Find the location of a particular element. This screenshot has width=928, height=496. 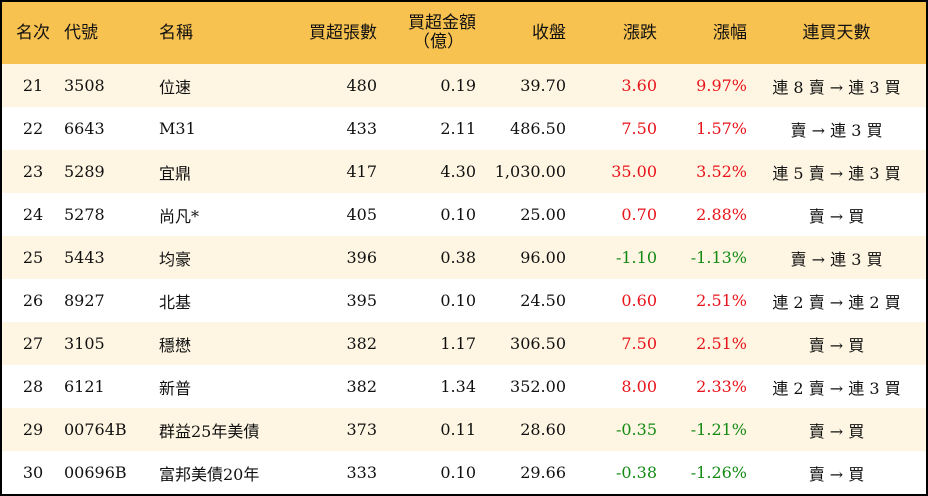

cell-close: 352.00 is located at coordinates (521, 386).